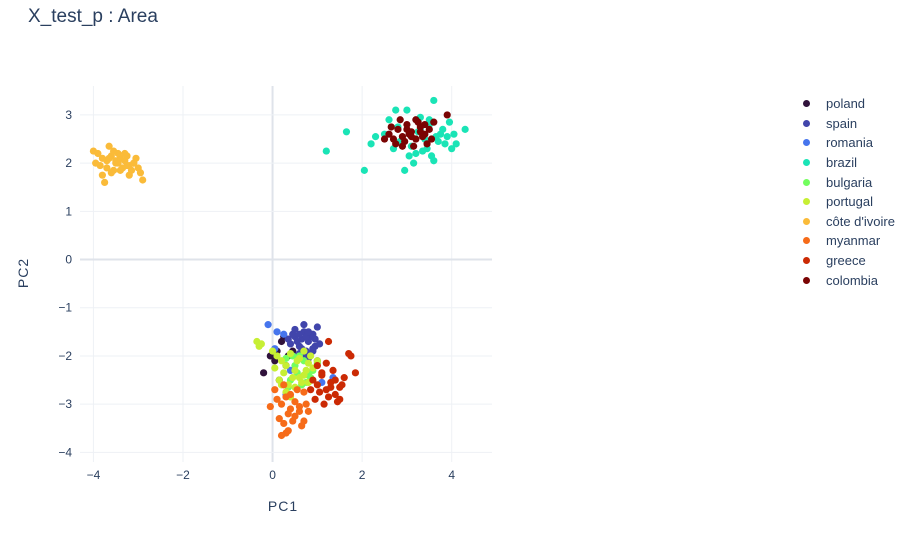  I want to click on legend-item: brazil, so click(847, 163).